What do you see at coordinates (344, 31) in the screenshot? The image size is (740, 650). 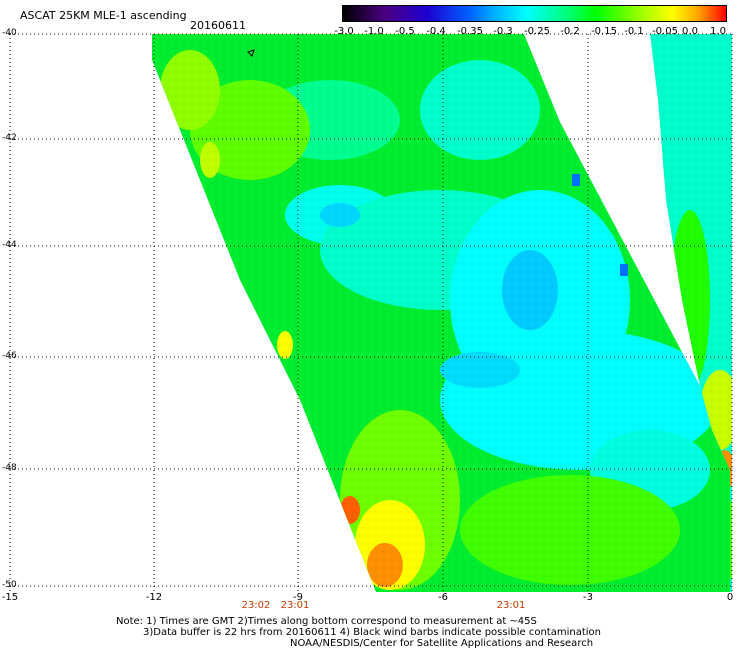 I see `colorbar-label: -3.0` at bounding box center [344, 31].